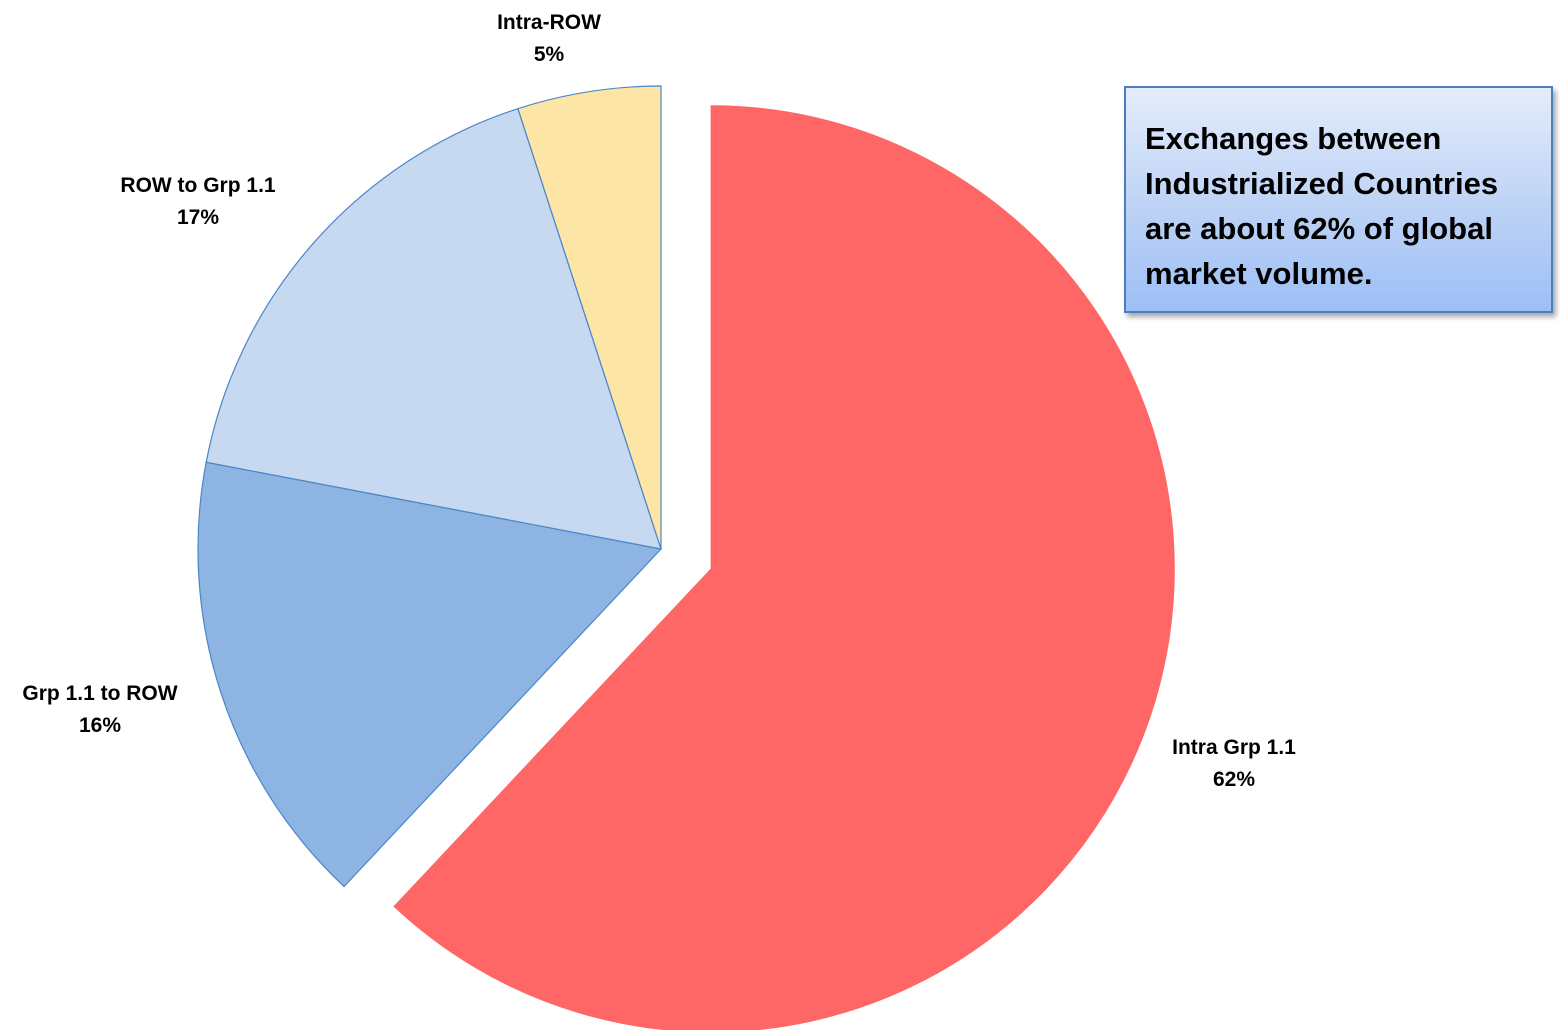 The height and width of the screenshot is (1030, 1560). What do you see at coordinates (99, 693) in the screenshot?
I see `slice-label-grp-1-1-to-row: Grp 1.1 to ROW` at bounding box center [99, 693].